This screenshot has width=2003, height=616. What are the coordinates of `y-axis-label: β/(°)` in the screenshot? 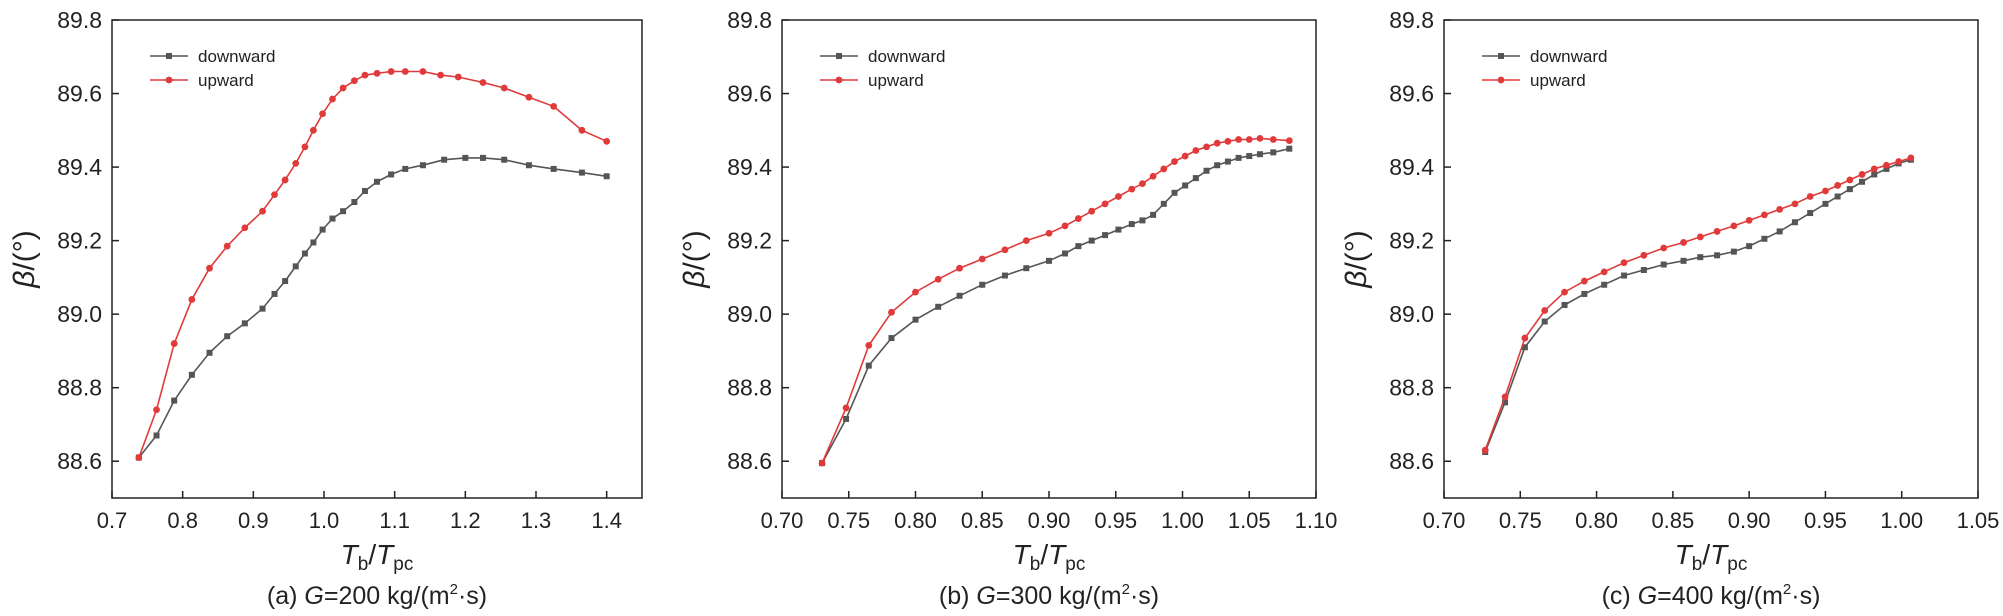 It's located at (694, 259).